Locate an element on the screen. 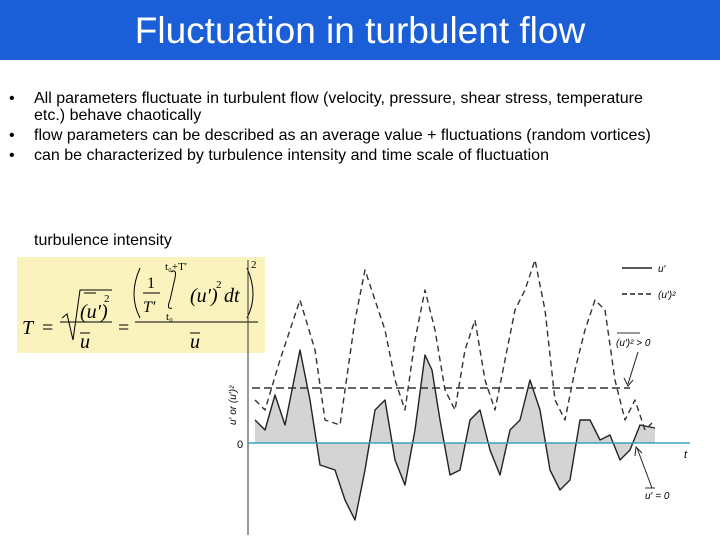 This screenshot has height=540, width=720. formula-text: t₀+T′ is located at coordinates (176, 267).